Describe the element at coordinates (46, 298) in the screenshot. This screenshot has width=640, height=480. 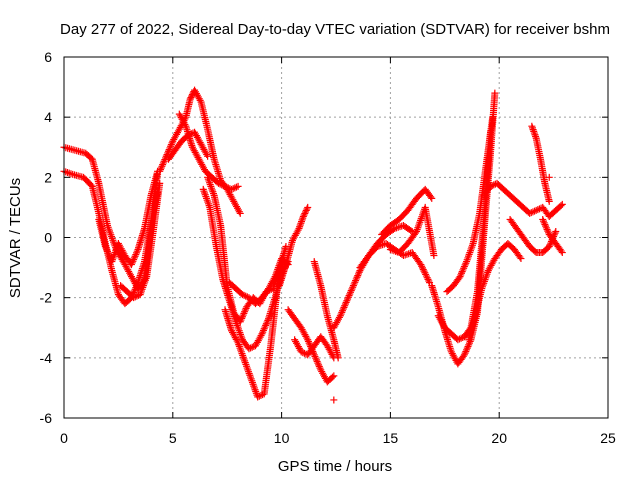
I see `y-tick-label: -2` at that location.